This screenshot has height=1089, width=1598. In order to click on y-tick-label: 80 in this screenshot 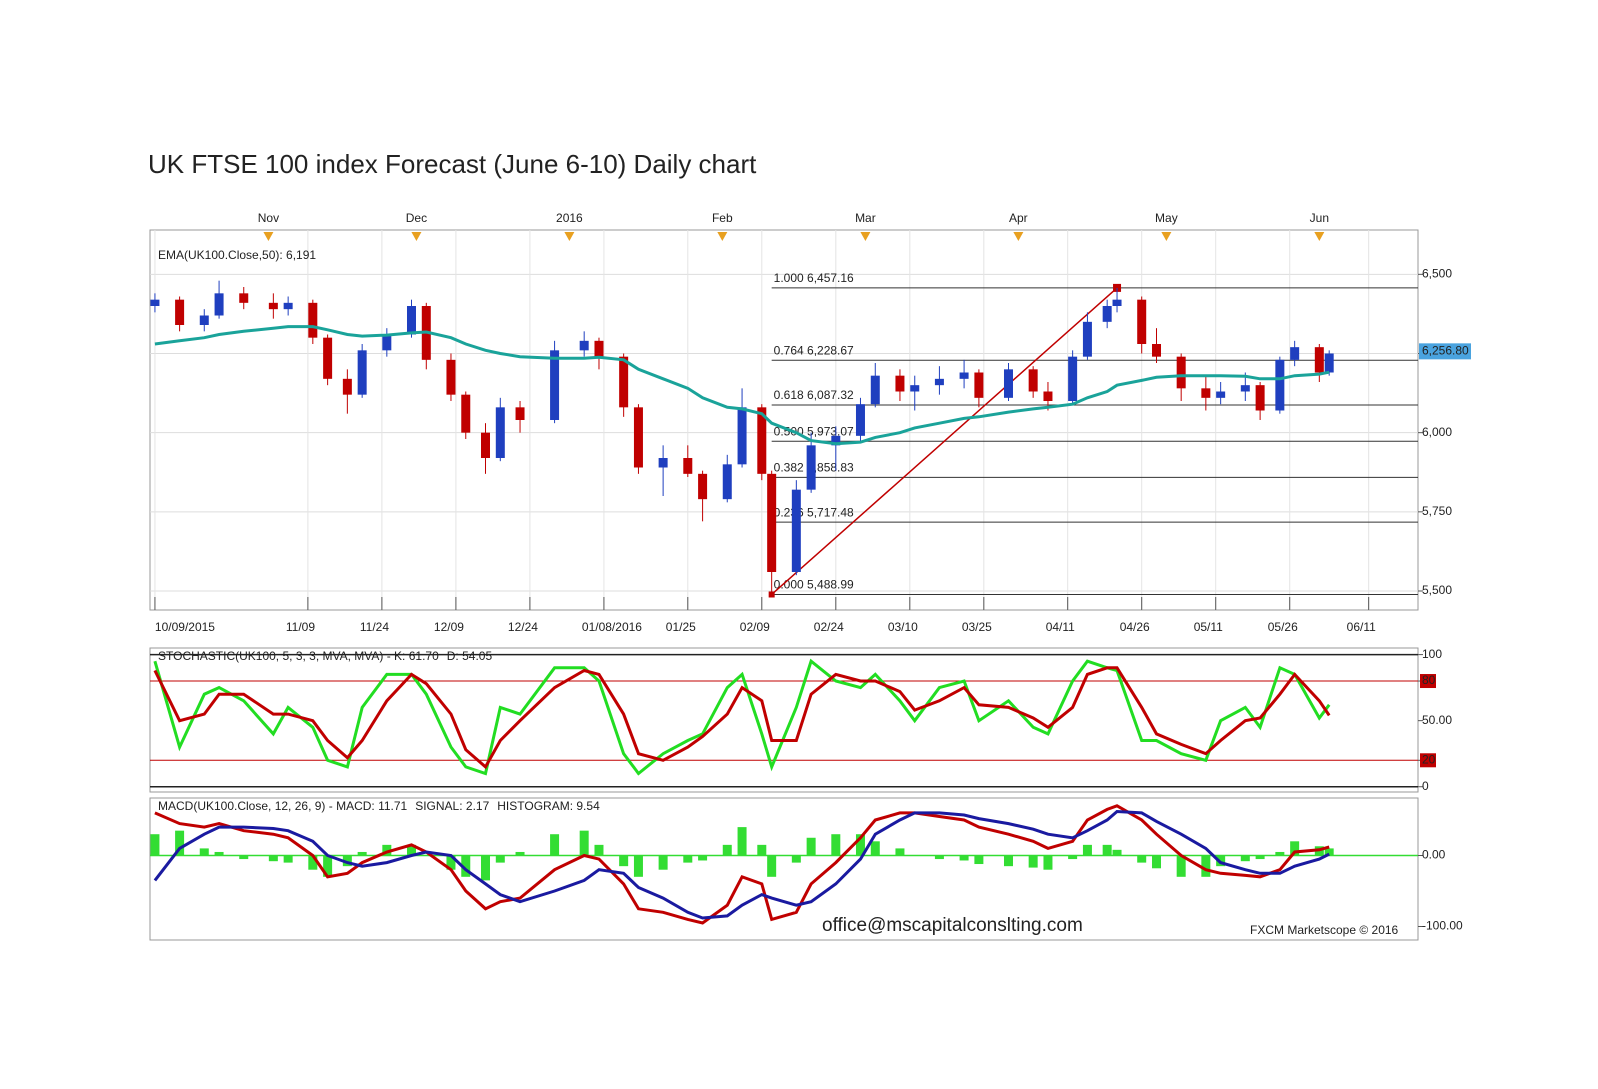, I will do `click(1429, 680)`.